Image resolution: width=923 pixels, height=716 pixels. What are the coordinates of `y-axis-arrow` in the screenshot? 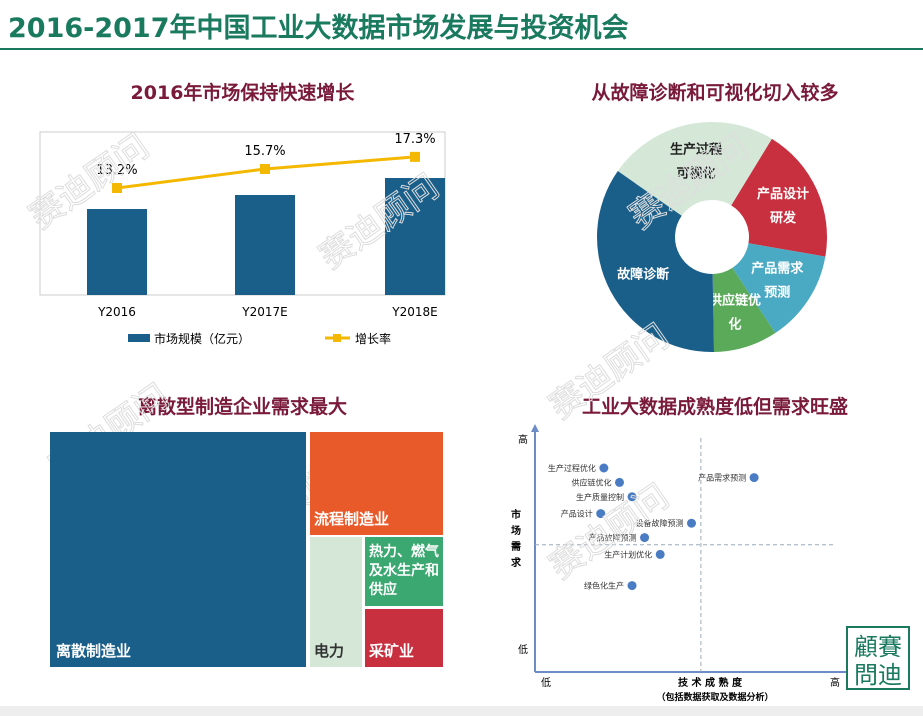 It's located at (535, 428).